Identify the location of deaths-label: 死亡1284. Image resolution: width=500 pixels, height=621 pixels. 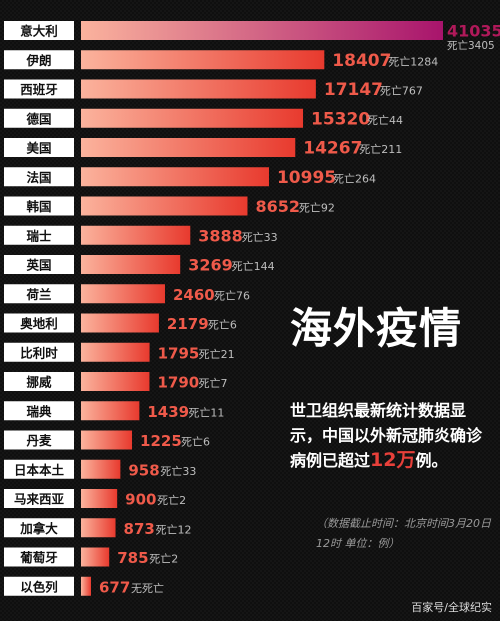
(413, 61).